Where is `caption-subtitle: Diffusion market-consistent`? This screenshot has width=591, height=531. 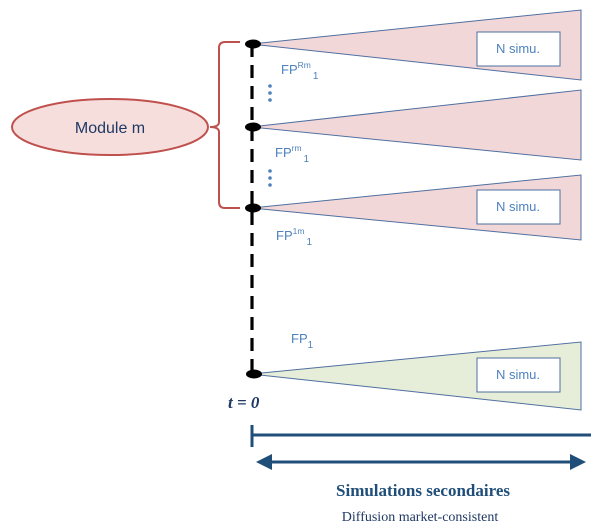
caption-subtitle: Diffusion market-consistent is located at coordinates (420, 517).